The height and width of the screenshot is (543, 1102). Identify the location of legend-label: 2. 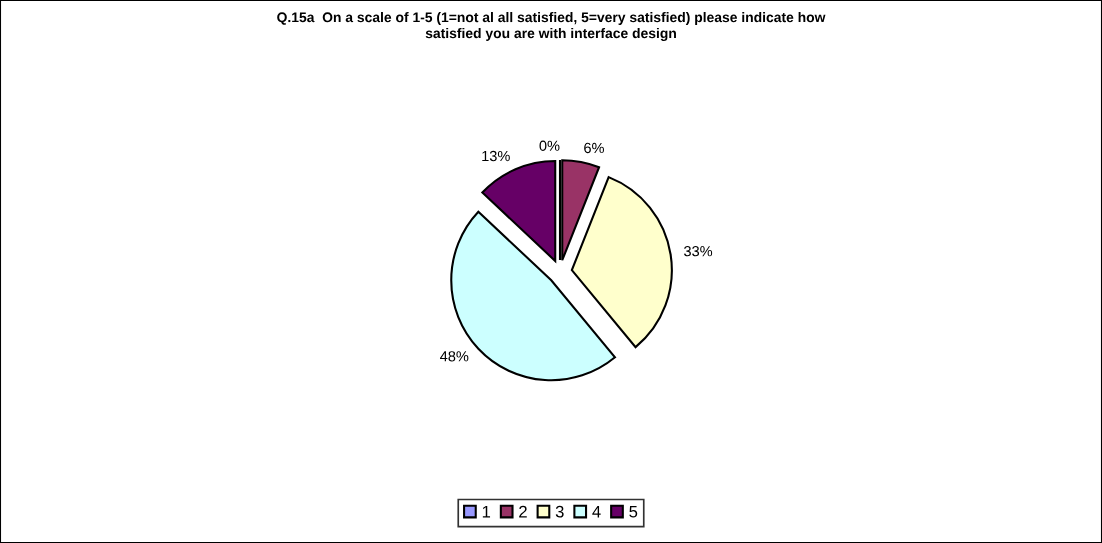
(523, 511).